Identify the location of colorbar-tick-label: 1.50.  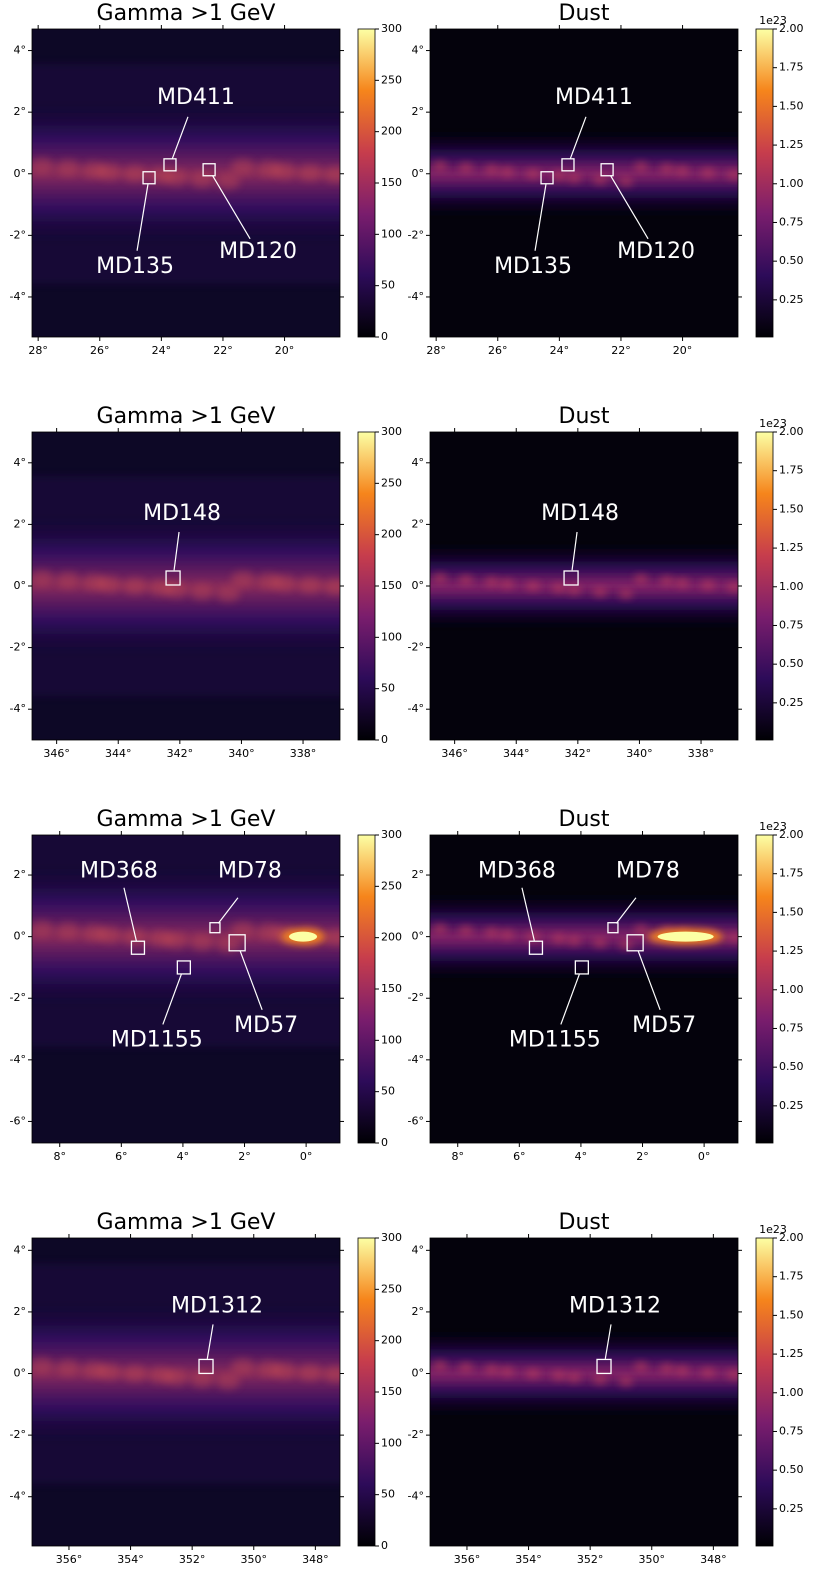
(791, 911).